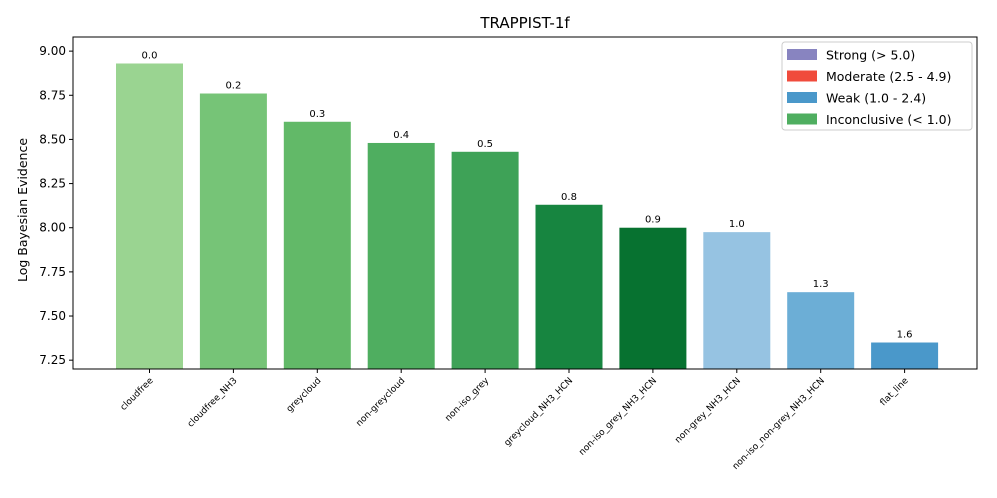 The image size is (997, 498). Describe the element at coordinates (485, 260) in the screenshot. I see `bar-non-iso_grey` at that location.